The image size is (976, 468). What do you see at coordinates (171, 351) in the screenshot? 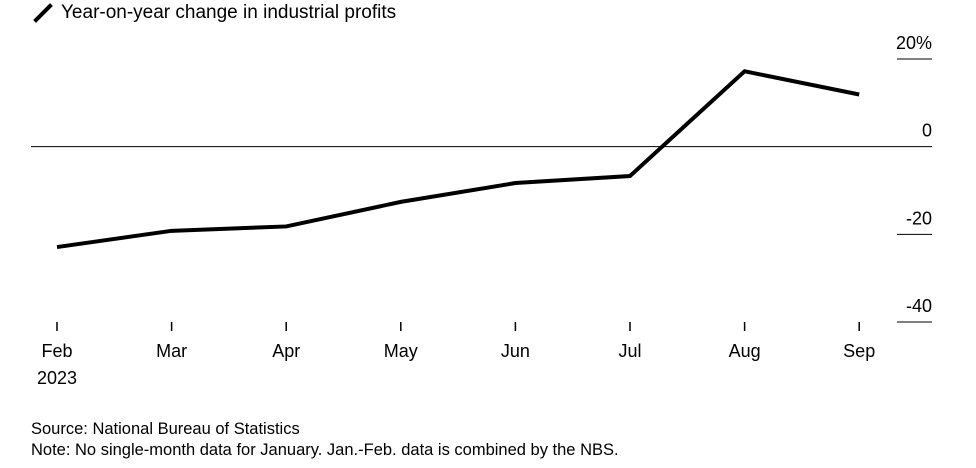
I see `x-tick-label: Mar` at bounding box center [171, 351].